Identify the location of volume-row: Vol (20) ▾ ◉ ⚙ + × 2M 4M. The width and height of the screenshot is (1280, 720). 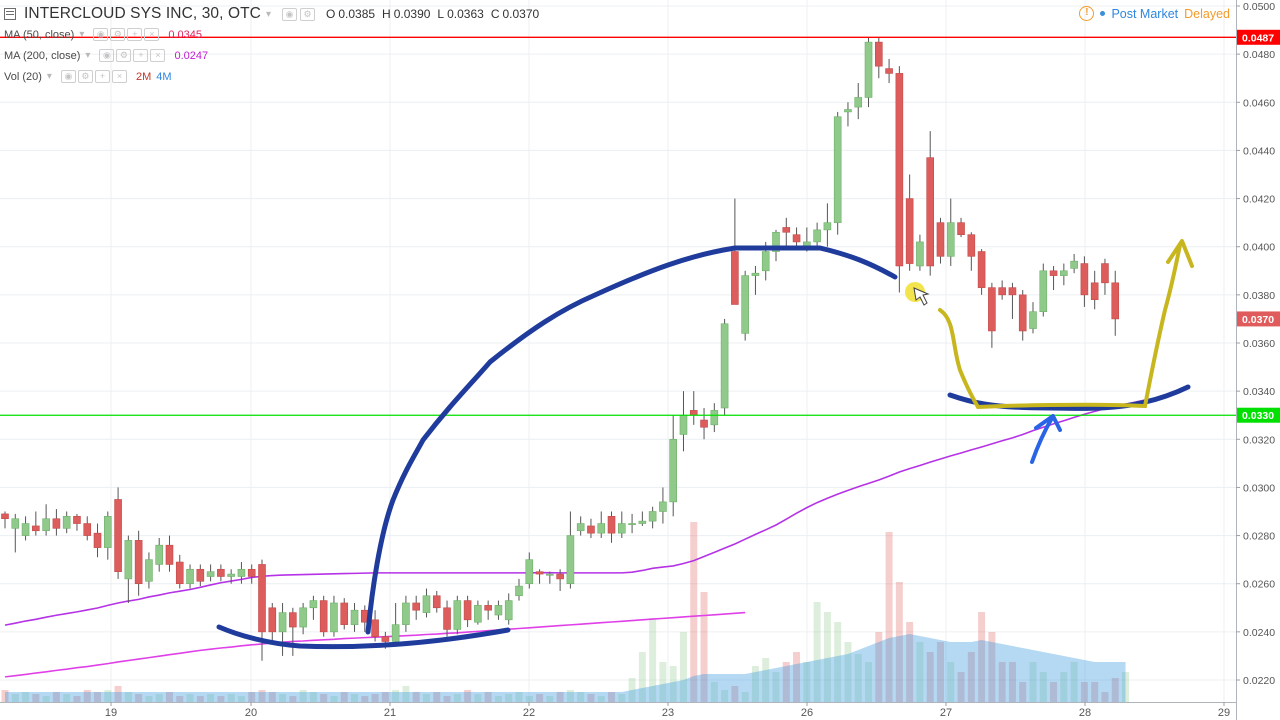
(88, 76).